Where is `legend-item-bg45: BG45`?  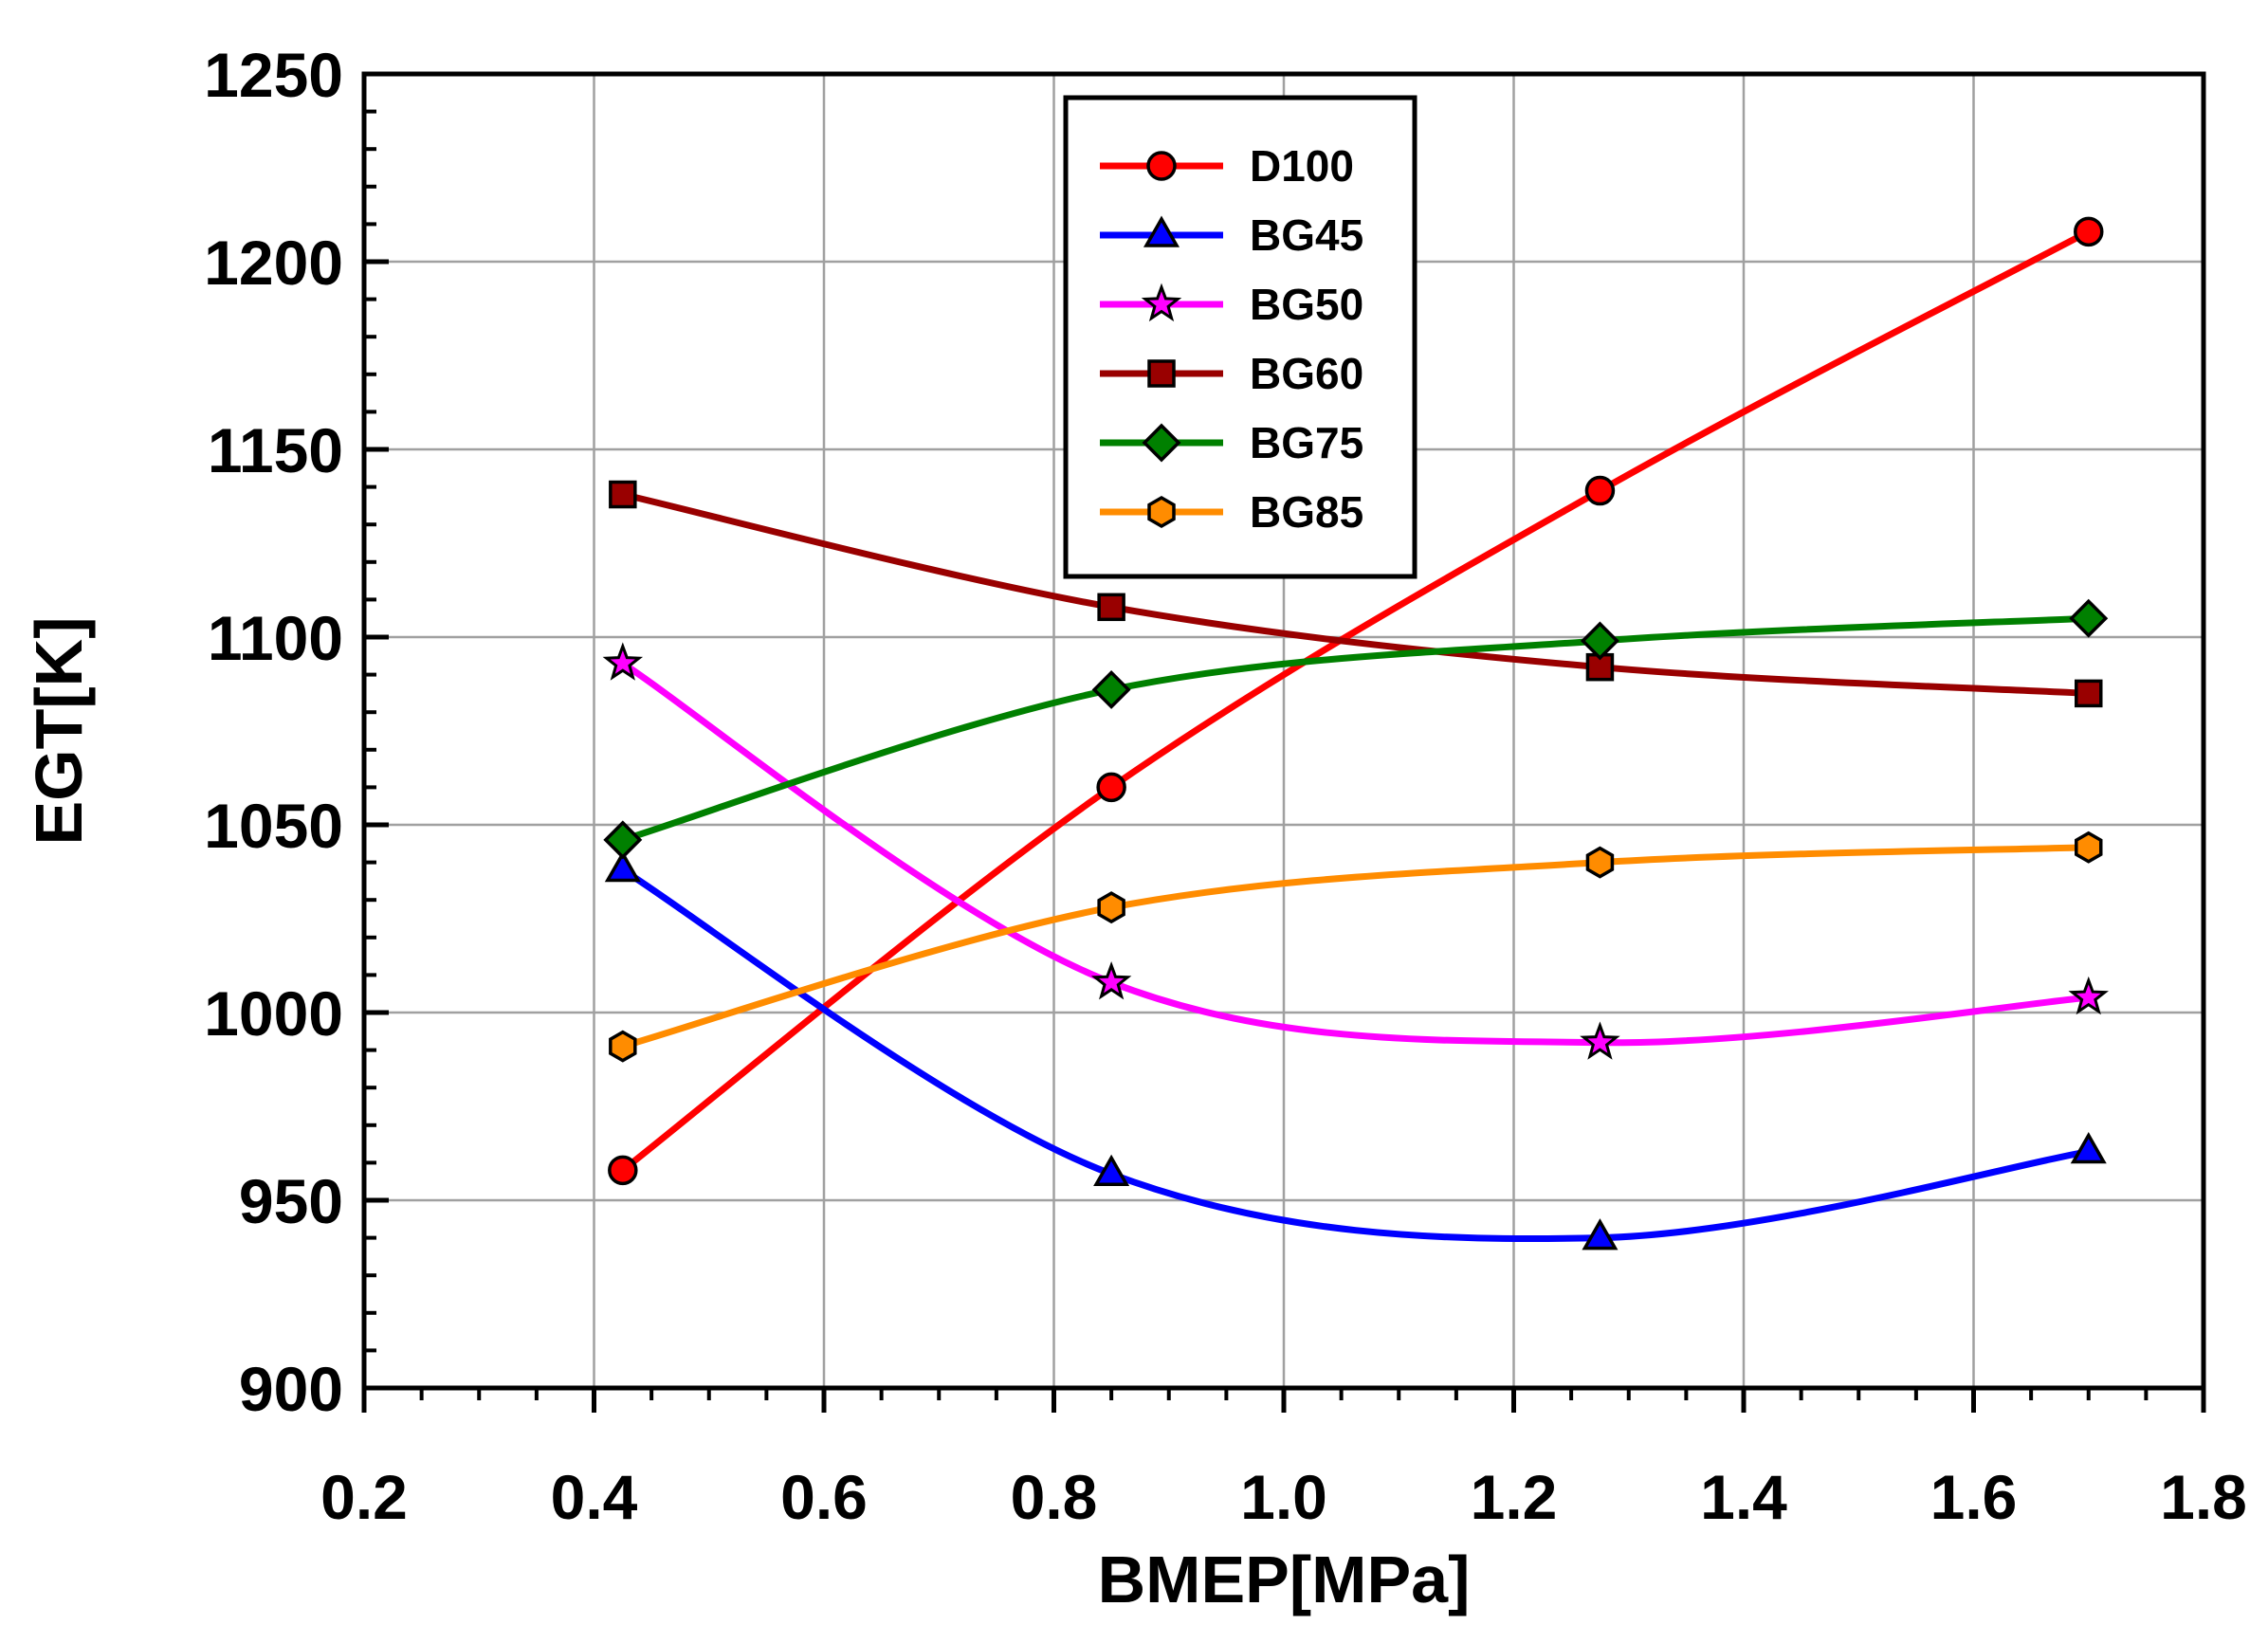 legend-item-bg45: BG45 is located at coordinates (1231, 235).